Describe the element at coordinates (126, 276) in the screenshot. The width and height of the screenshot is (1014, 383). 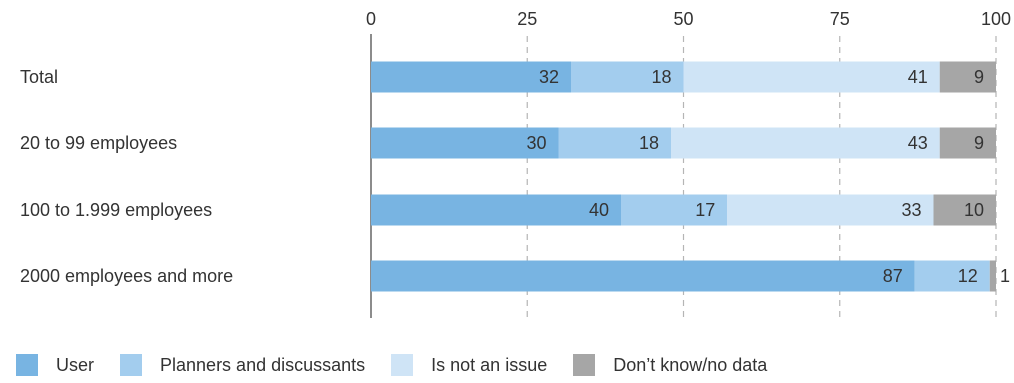
I see `category-label: 2000 employees and more` at that location.